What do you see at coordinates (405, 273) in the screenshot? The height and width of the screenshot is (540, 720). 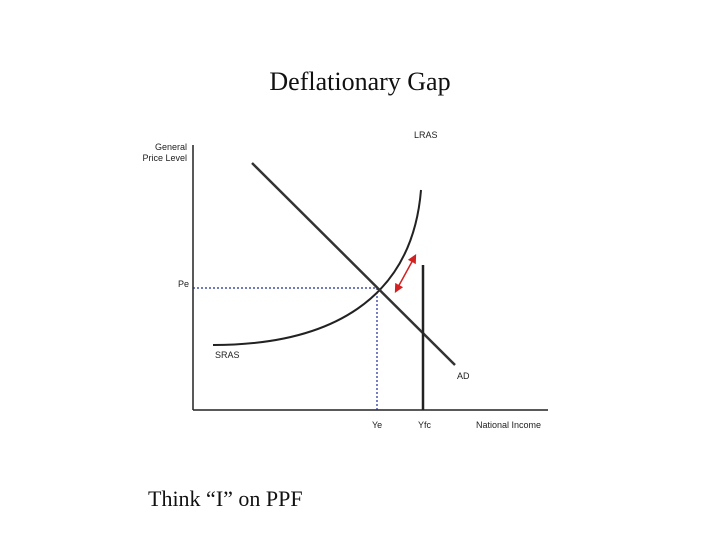 I see `adjustment-arrow` at bounding box center [405, 273].